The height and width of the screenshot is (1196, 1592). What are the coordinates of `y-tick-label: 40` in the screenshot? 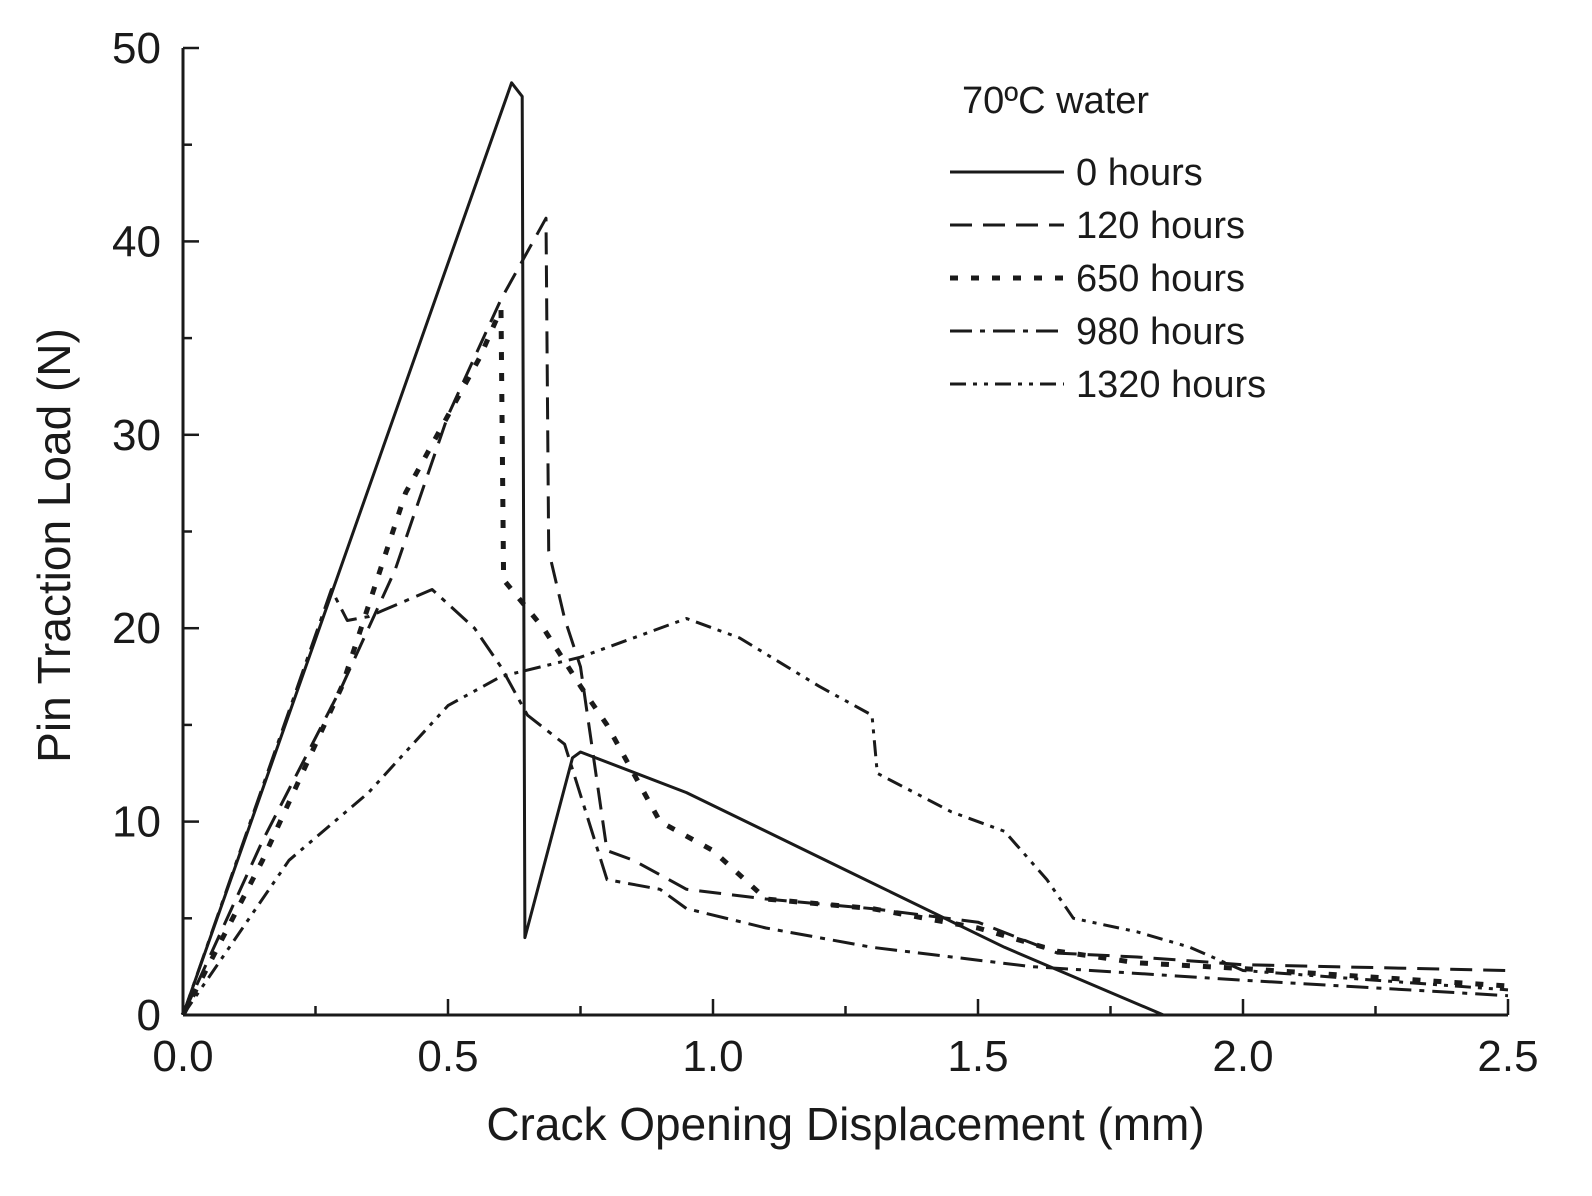 It's located at (136, 241).